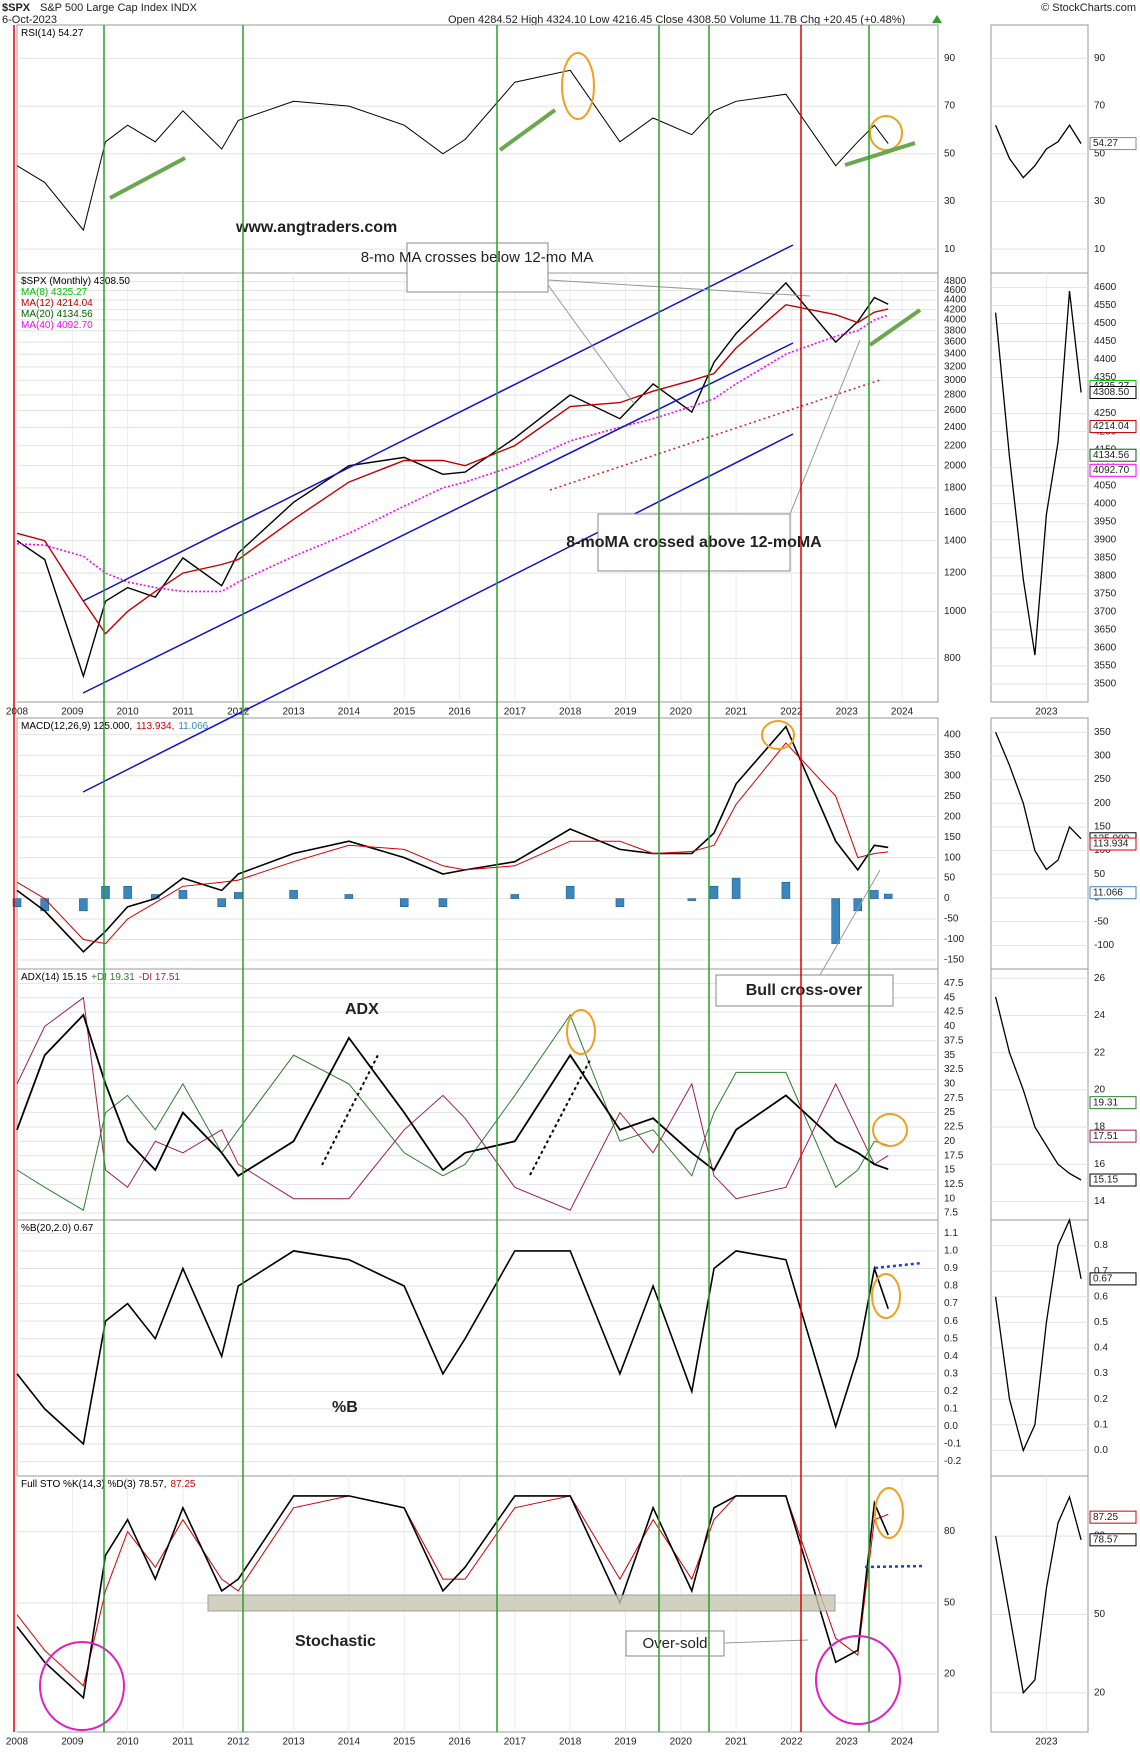  I want to click on y-tick-label: -100, so click(1104, 945).